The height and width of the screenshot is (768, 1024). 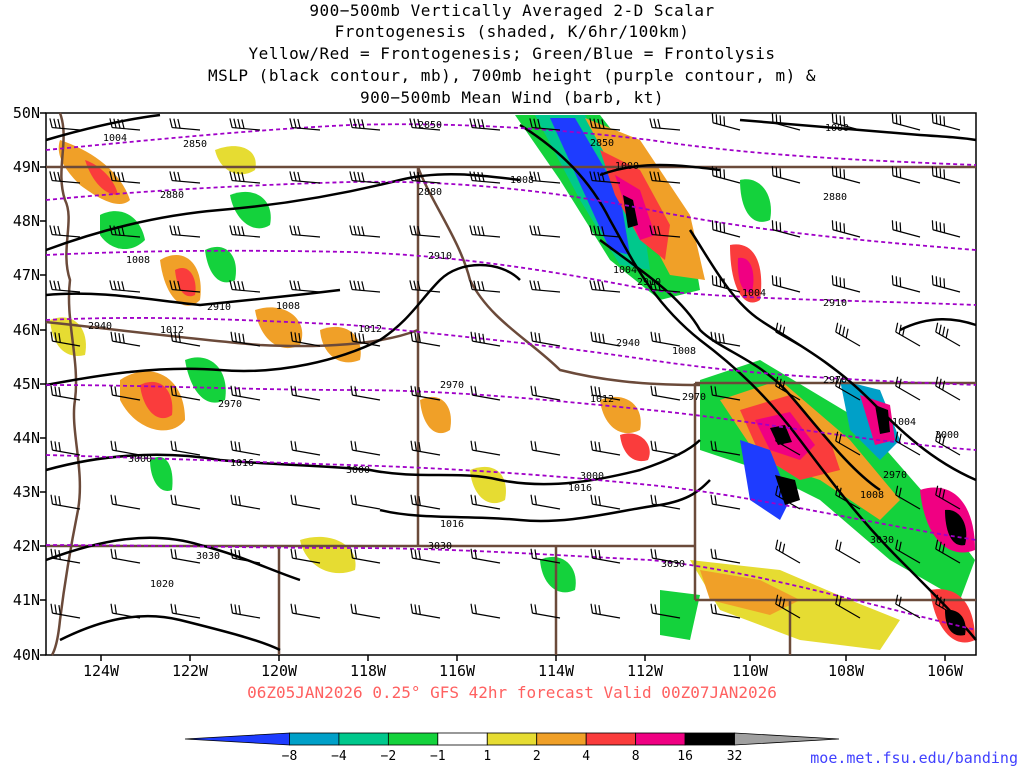 What do you see at coordinates (872, 495) in the screenshot?
I see `isobar-label: 1008` at bounding box center [872, 495].